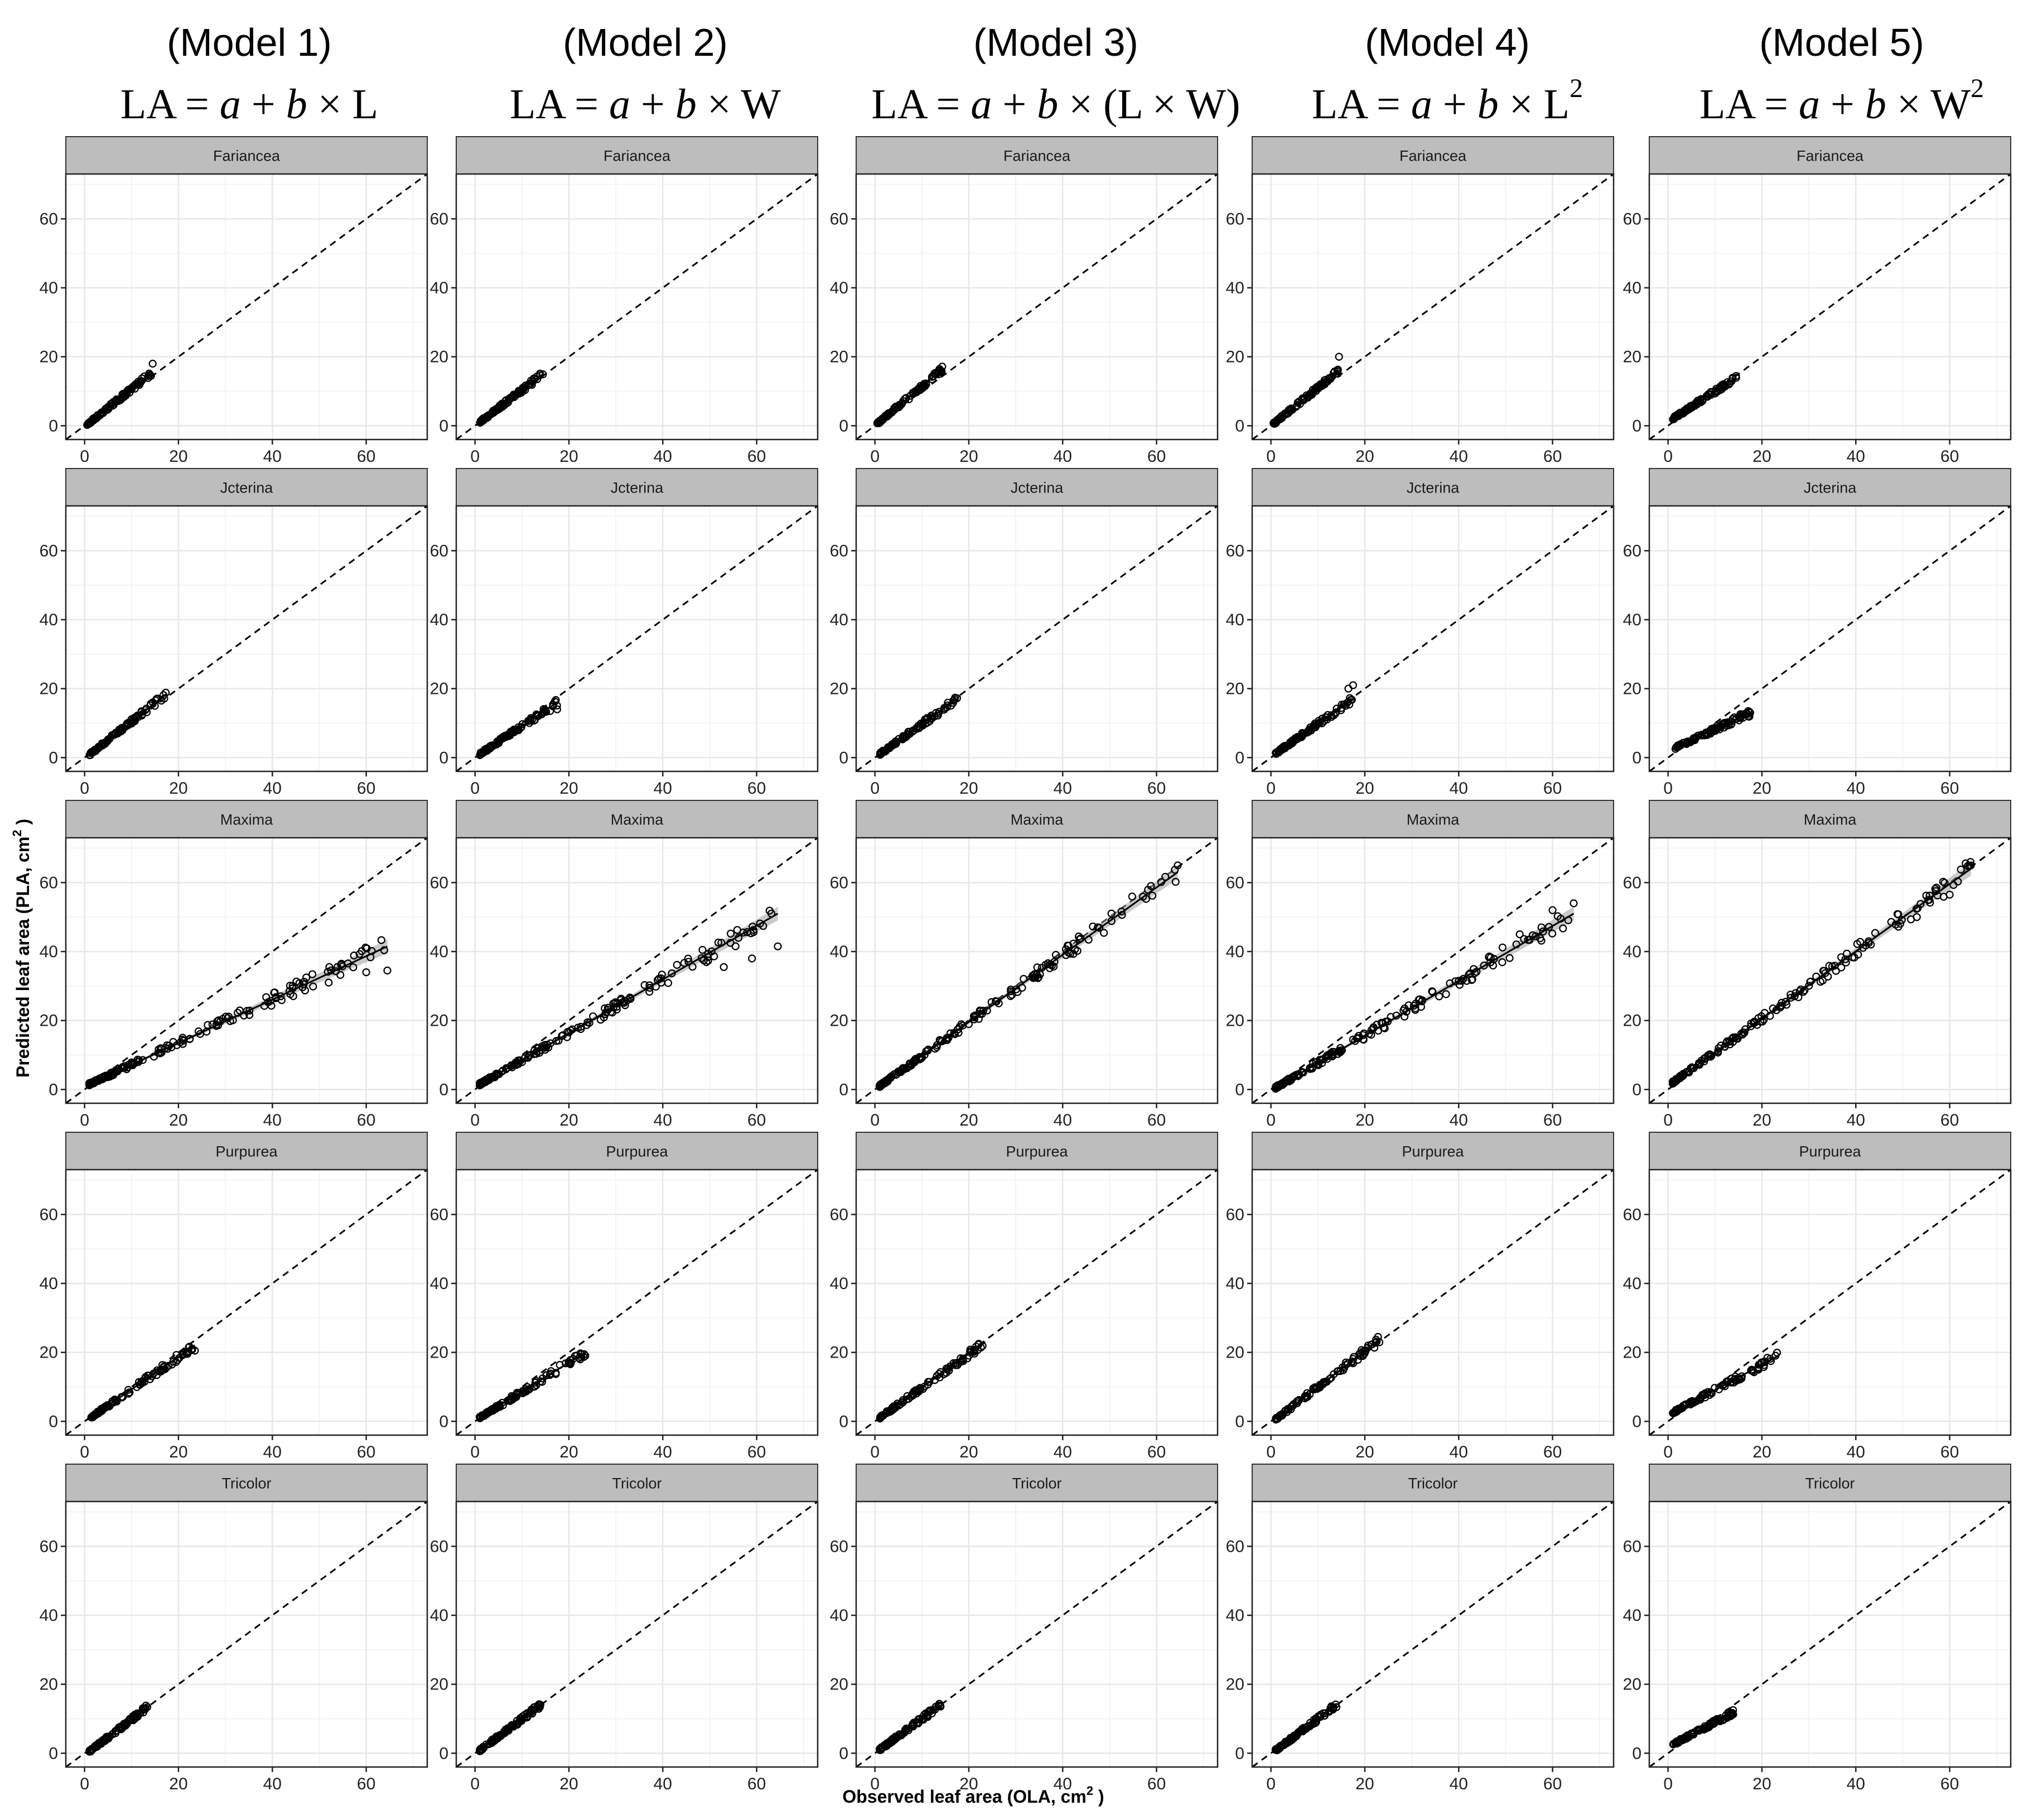 The height and width of the screenshot is (1820, 2028). I want to click on facet-strip-label: Tricolor, so click(636, 1483).